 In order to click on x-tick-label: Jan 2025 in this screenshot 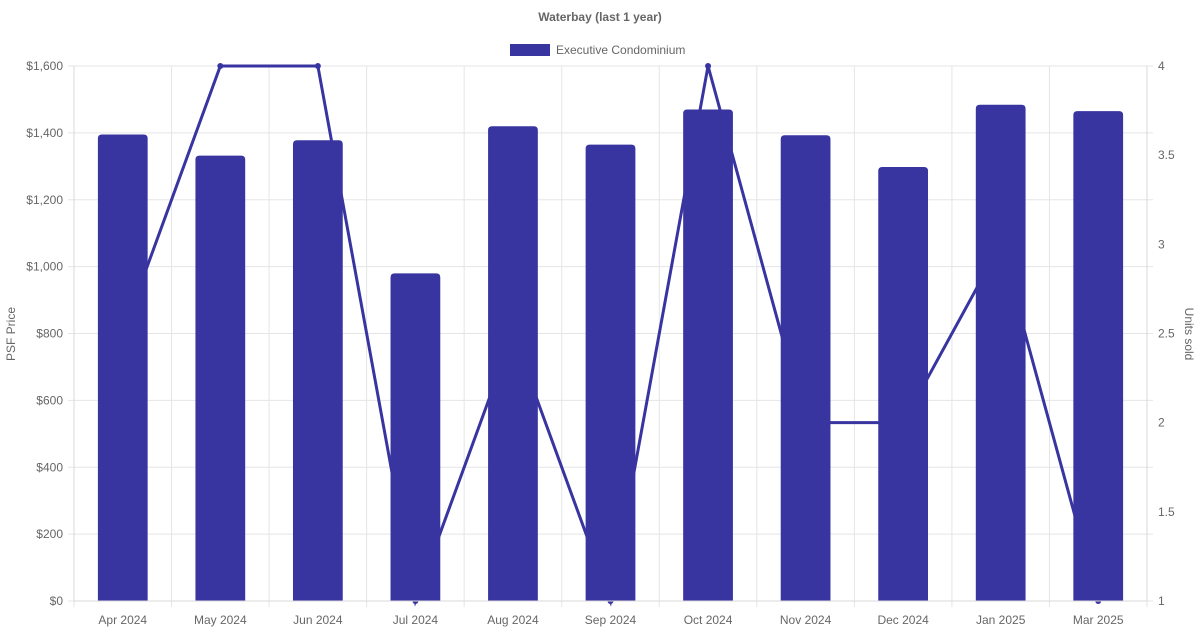, I will do `click(1001, 620)`.